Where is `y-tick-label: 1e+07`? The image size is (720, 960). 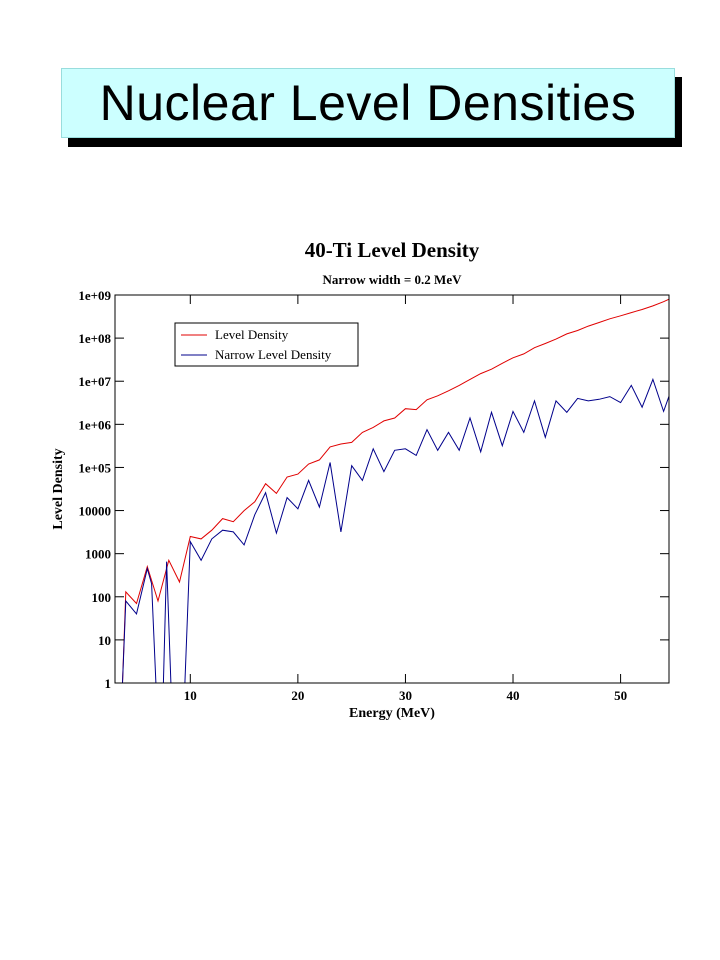 y-tick-label: 1e+07 is located at coordinates (94, 381).